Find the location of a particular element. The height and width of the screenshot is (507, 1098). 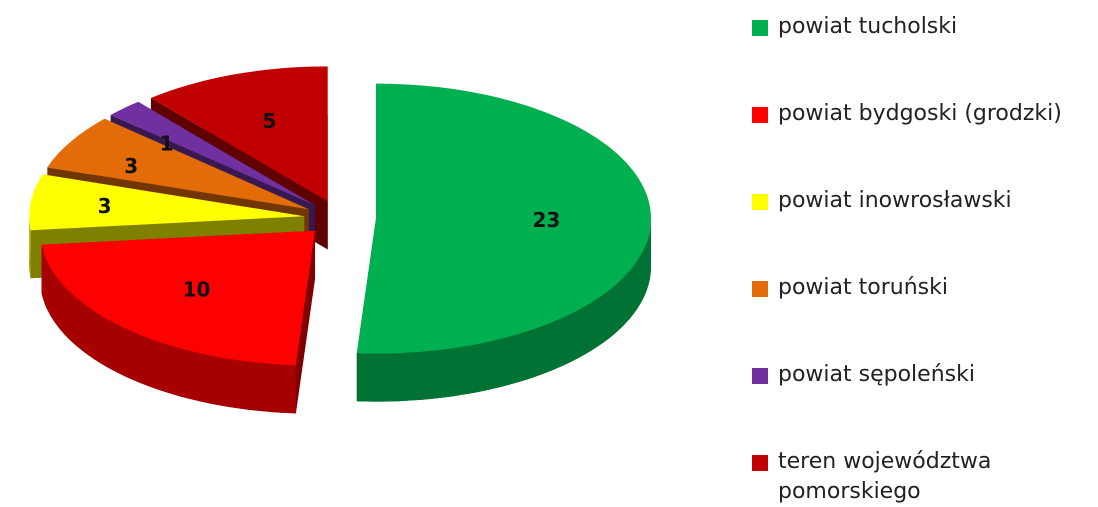

legend-item: powiat inowrosławski is located at coordinates (925, 225).